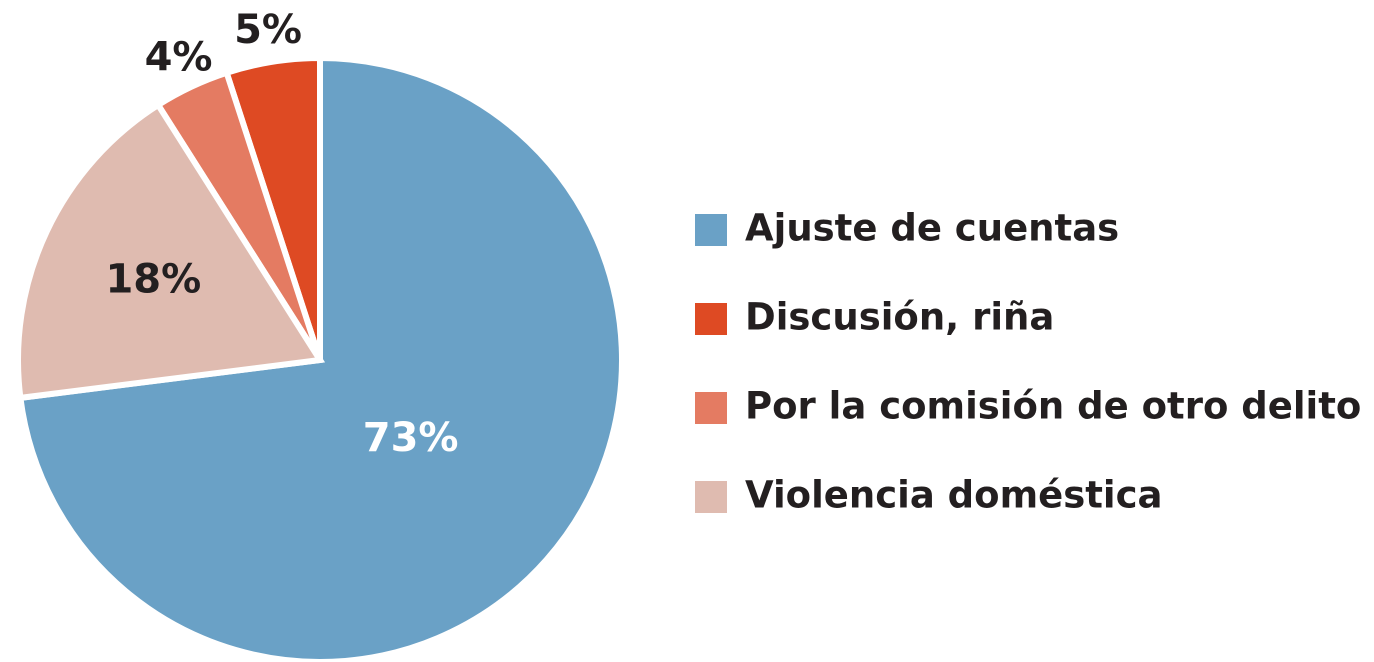 The image size is (1374, 662). Describe the element at coordinates (954, 495) in the screenshot. I see `legend-label: Violencia doméstica` at that location.